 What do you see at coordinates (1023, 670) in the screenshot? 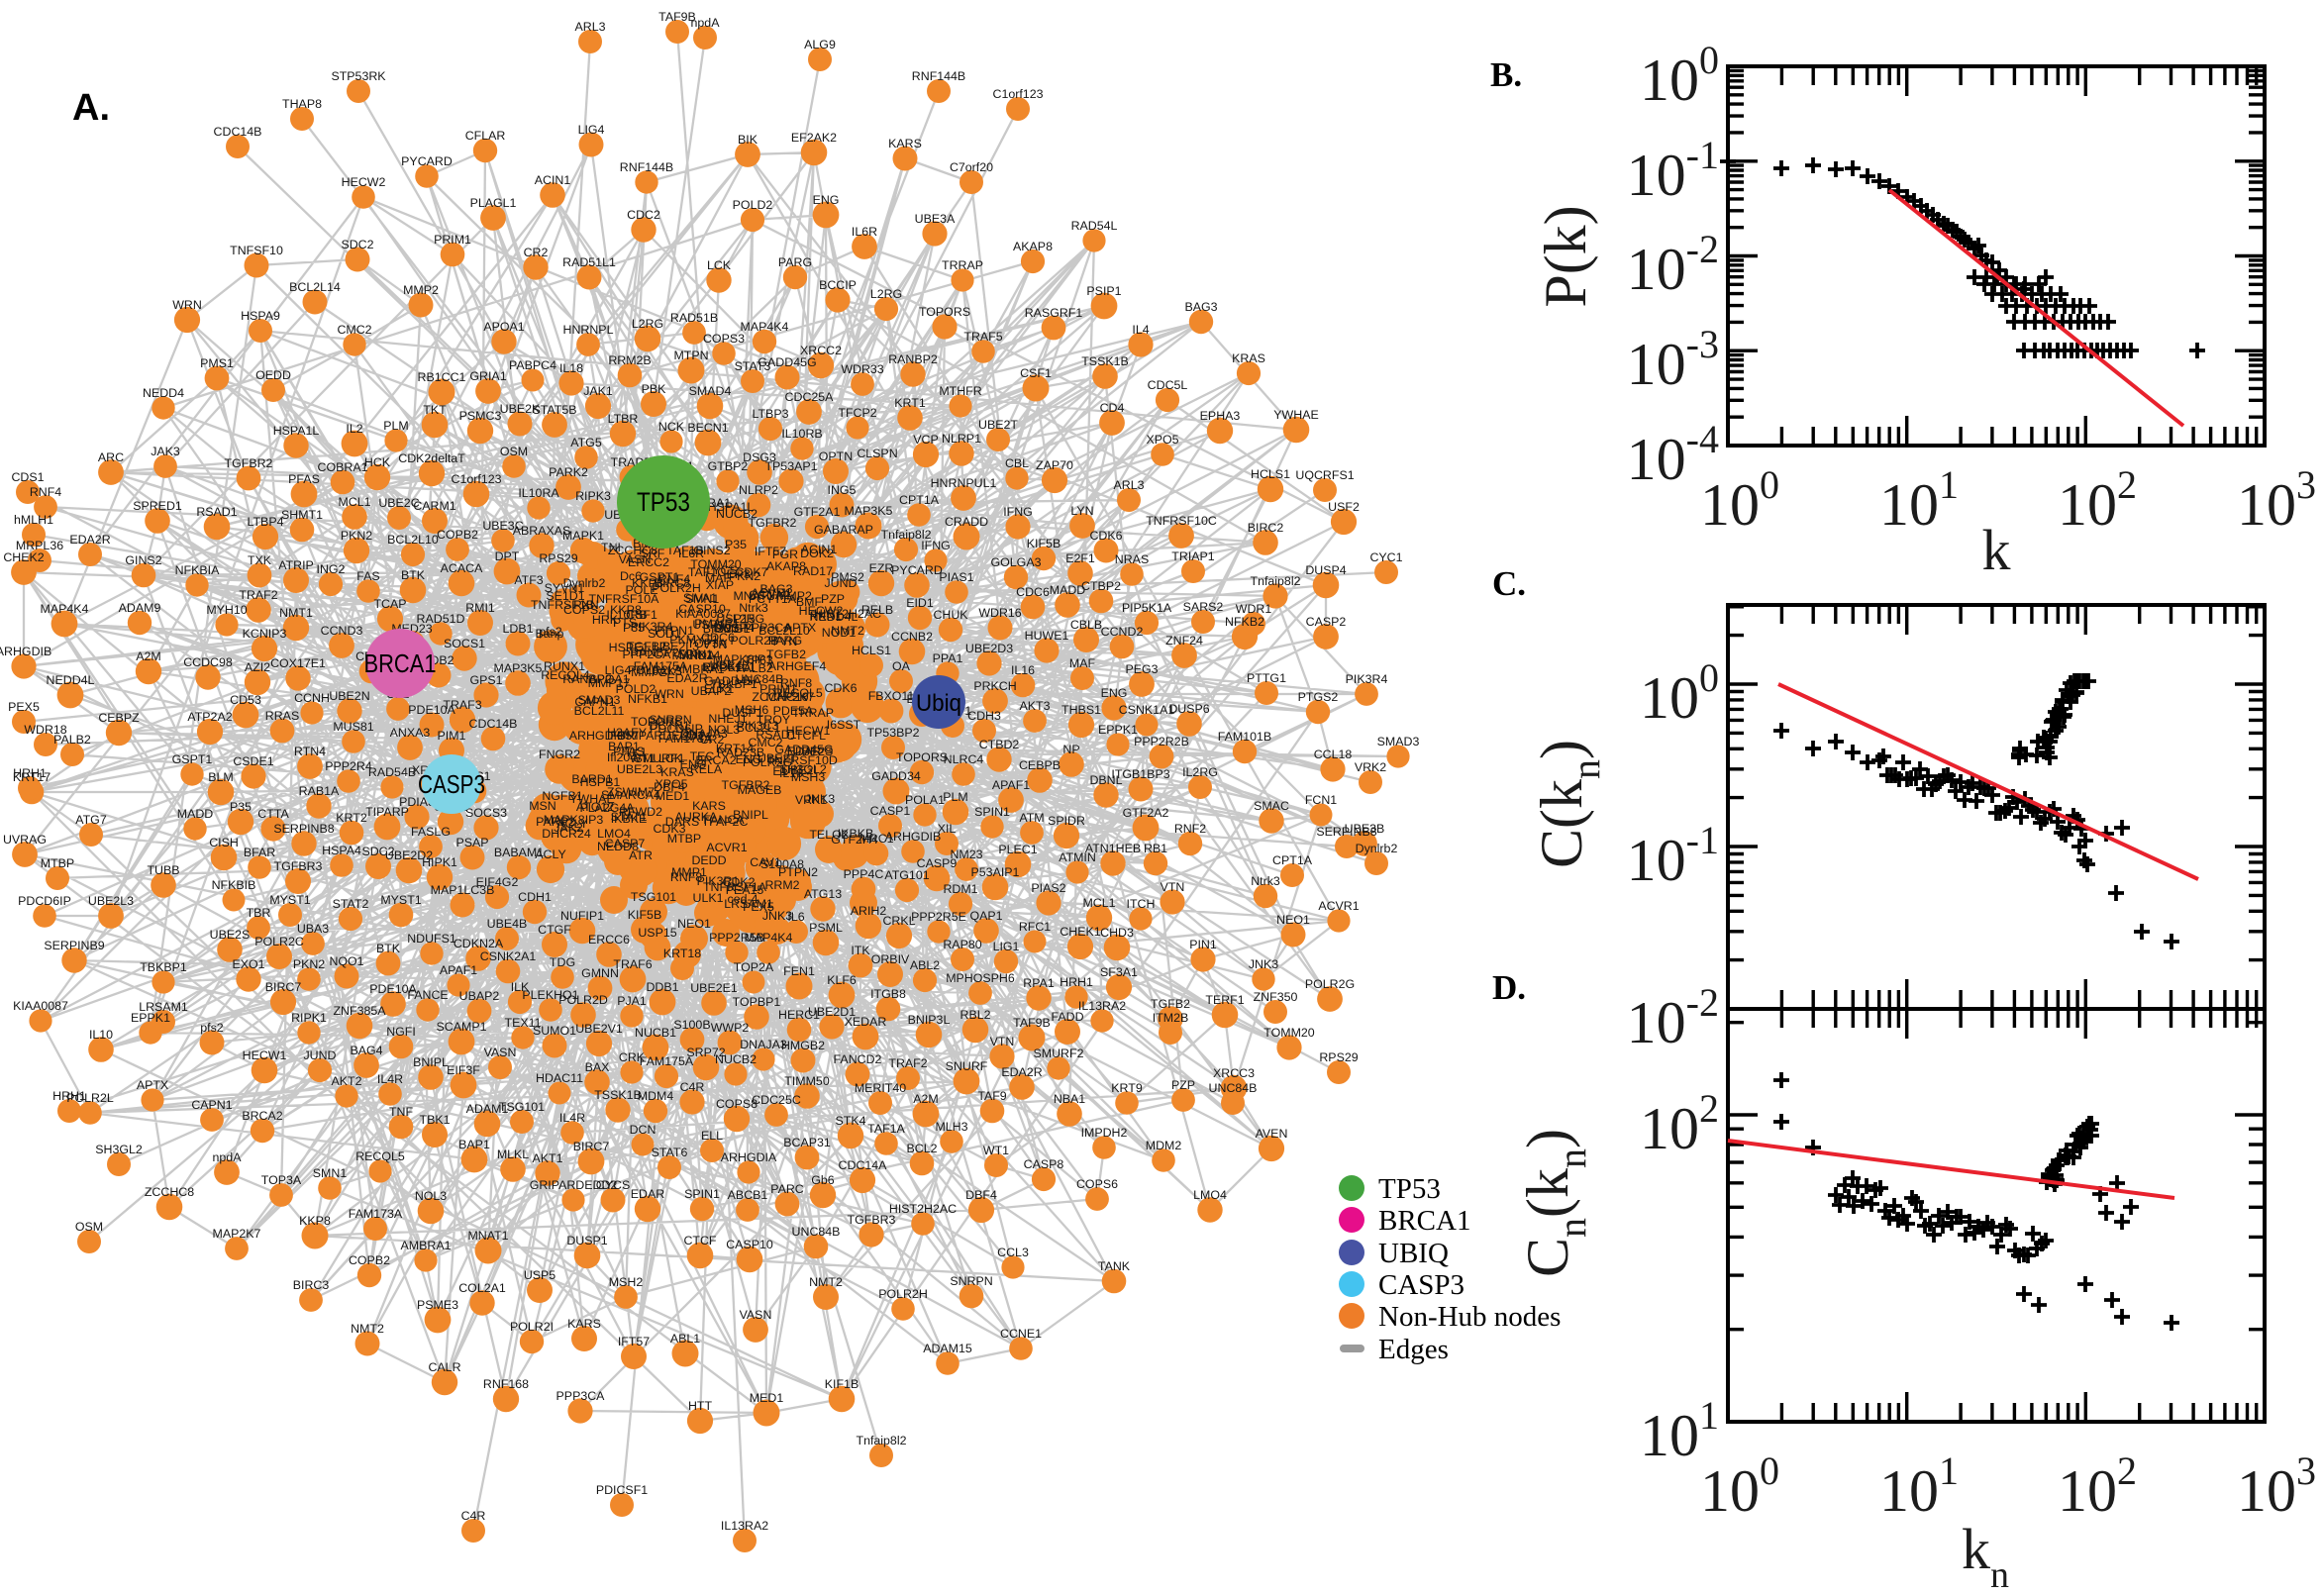
I see `svg-text: IL16` at bounding box center [1023, 670].